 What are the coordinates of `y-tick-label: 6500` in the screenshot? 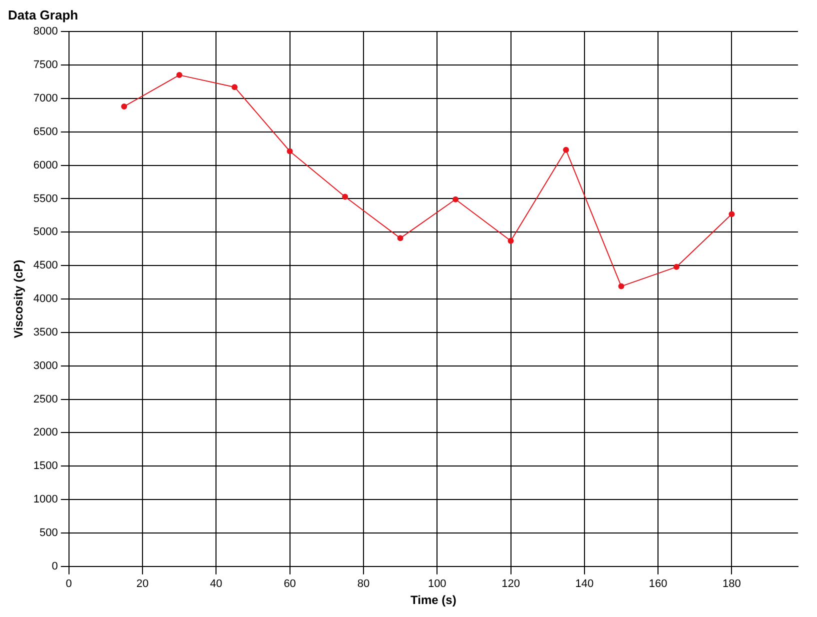 It's located at (45, 132).